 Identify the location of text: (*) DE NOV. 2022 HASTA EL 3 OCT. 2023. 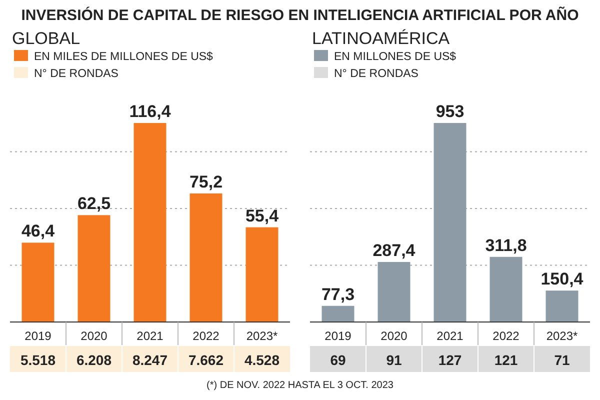
(300, 385).